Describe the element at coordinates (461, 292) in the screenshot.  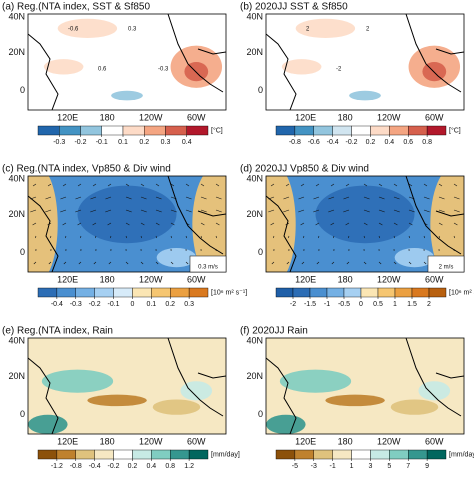
I see `colorbar-unit: [10⁶ m² s⁻¹]` at that location.